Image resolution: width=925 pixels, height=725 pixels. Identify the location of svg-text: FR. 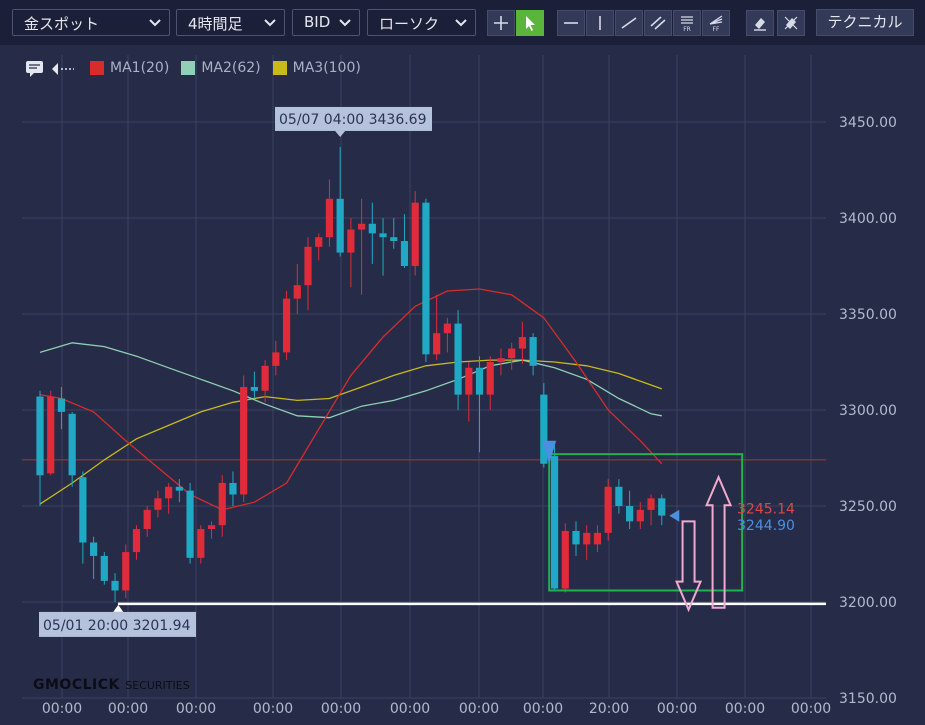
(687, 29).